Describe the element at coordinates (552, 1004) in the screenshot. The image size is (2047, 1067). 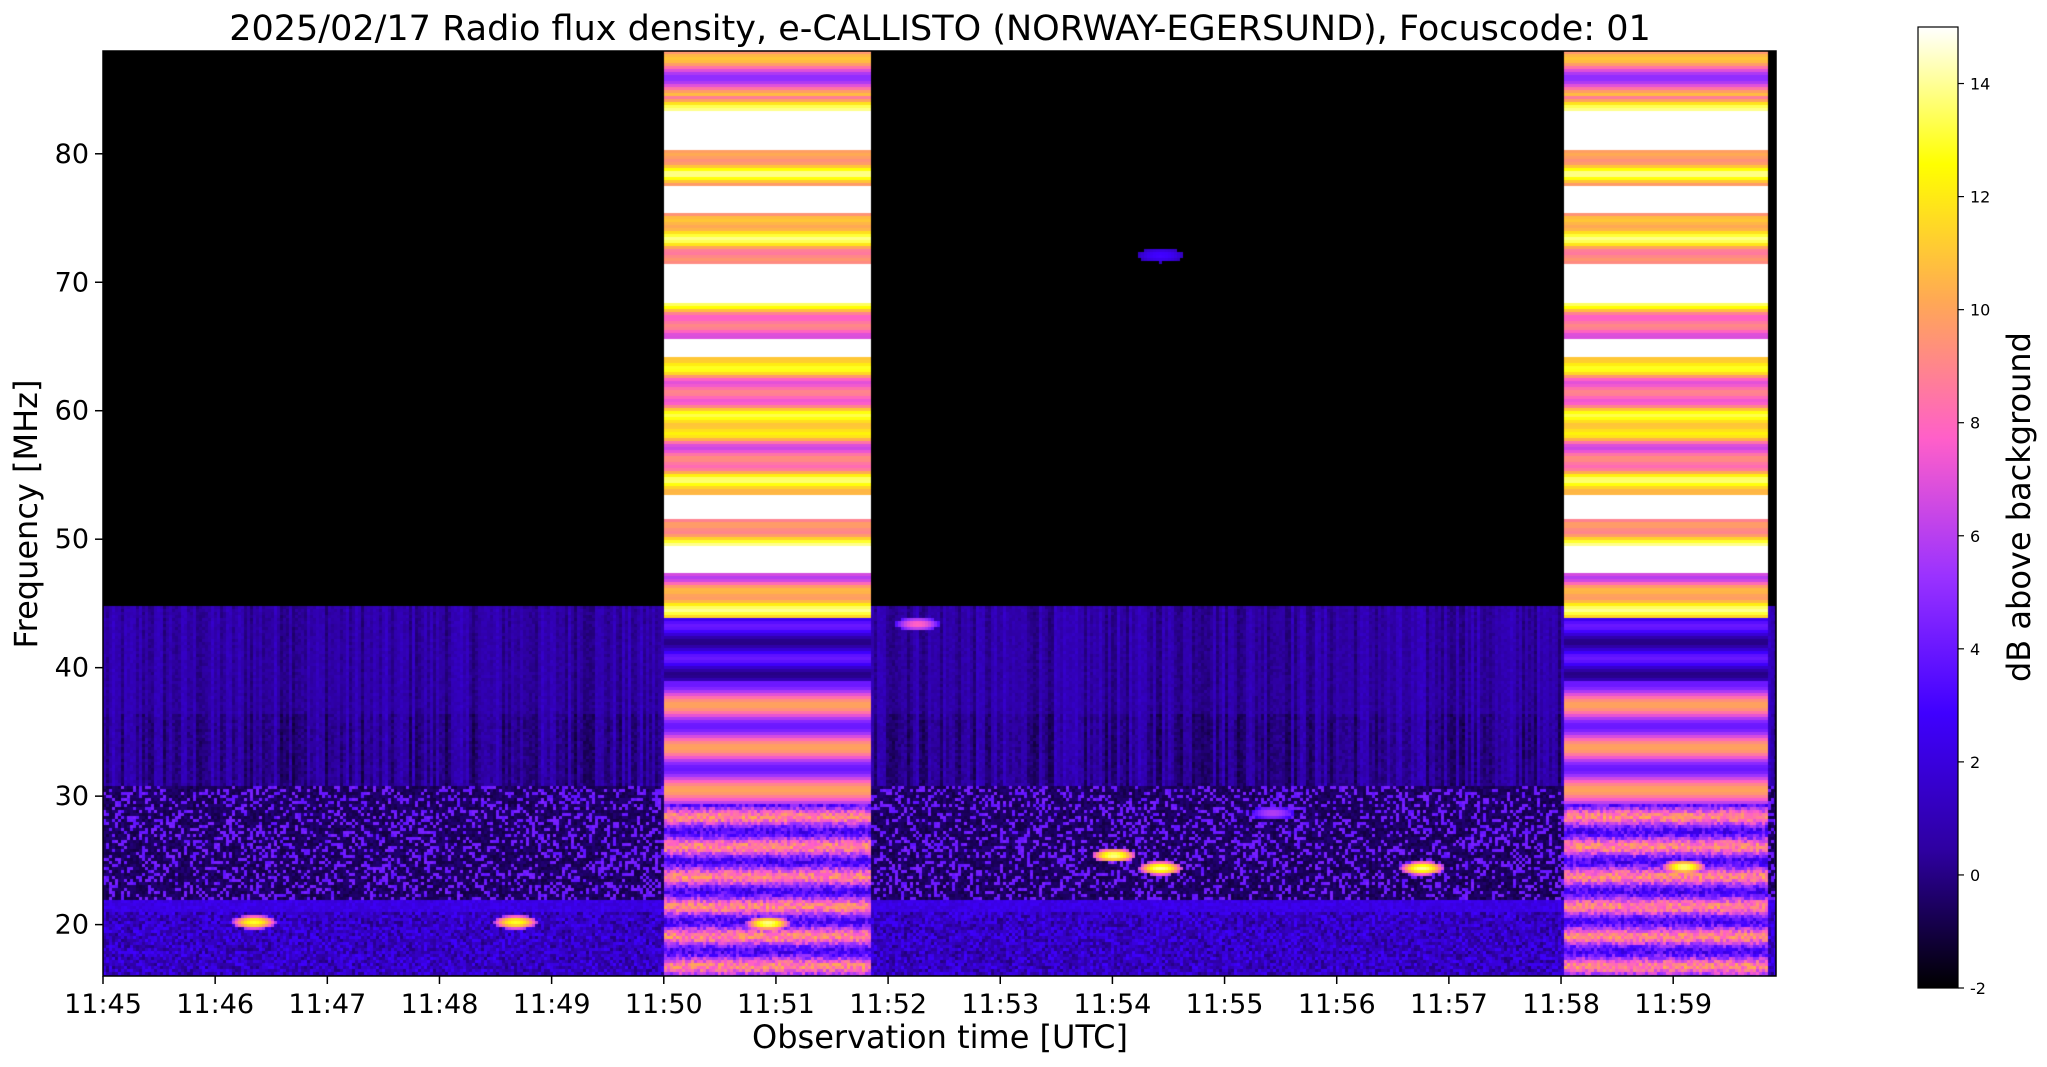
I see `x-tick-label: 11:49` at that location.